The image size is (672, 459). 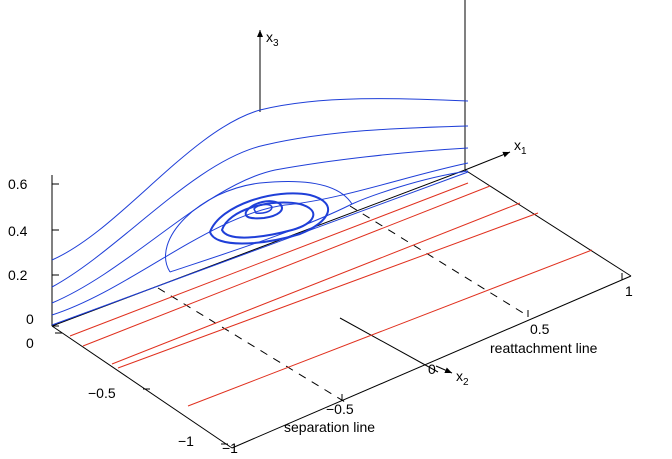 What do you see at coordinates (340, 409) in the screenshot?
I see `x1-tick-label: −0.5` at bounding box center [340, 409].